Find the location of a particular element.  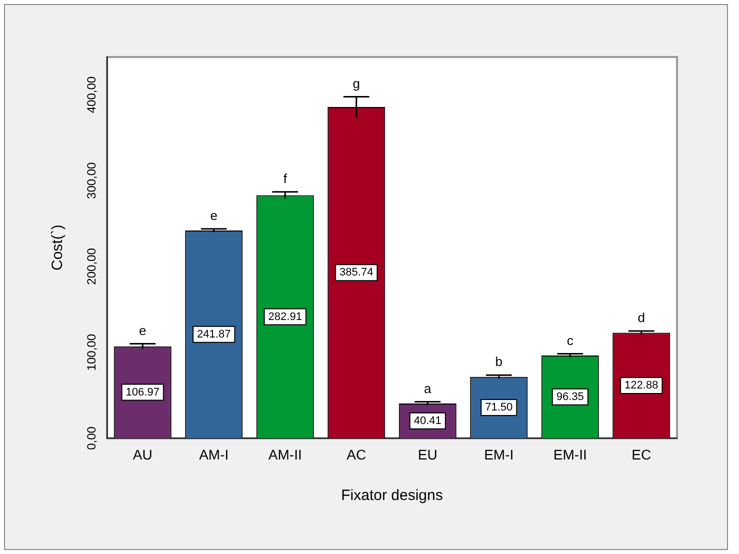

data-label: 241.87 is located at coordinates (214, 334).